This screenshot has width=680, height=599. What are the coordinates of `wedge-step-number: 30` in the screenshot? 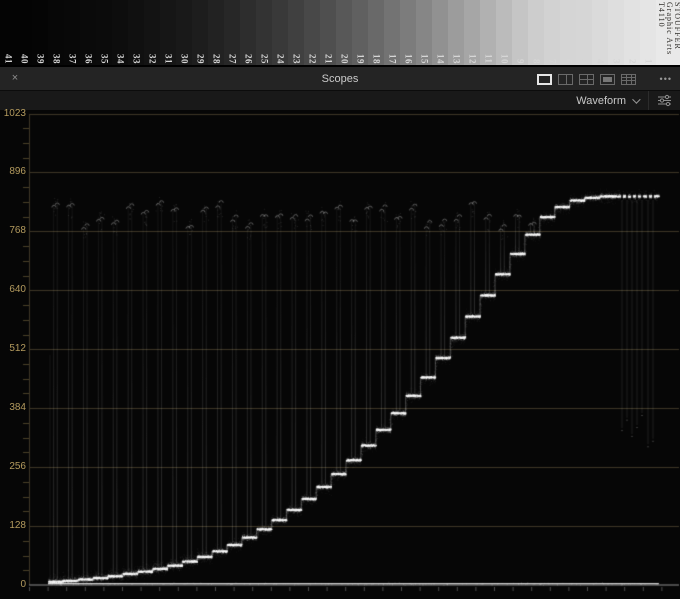 It's located at (184, 59).